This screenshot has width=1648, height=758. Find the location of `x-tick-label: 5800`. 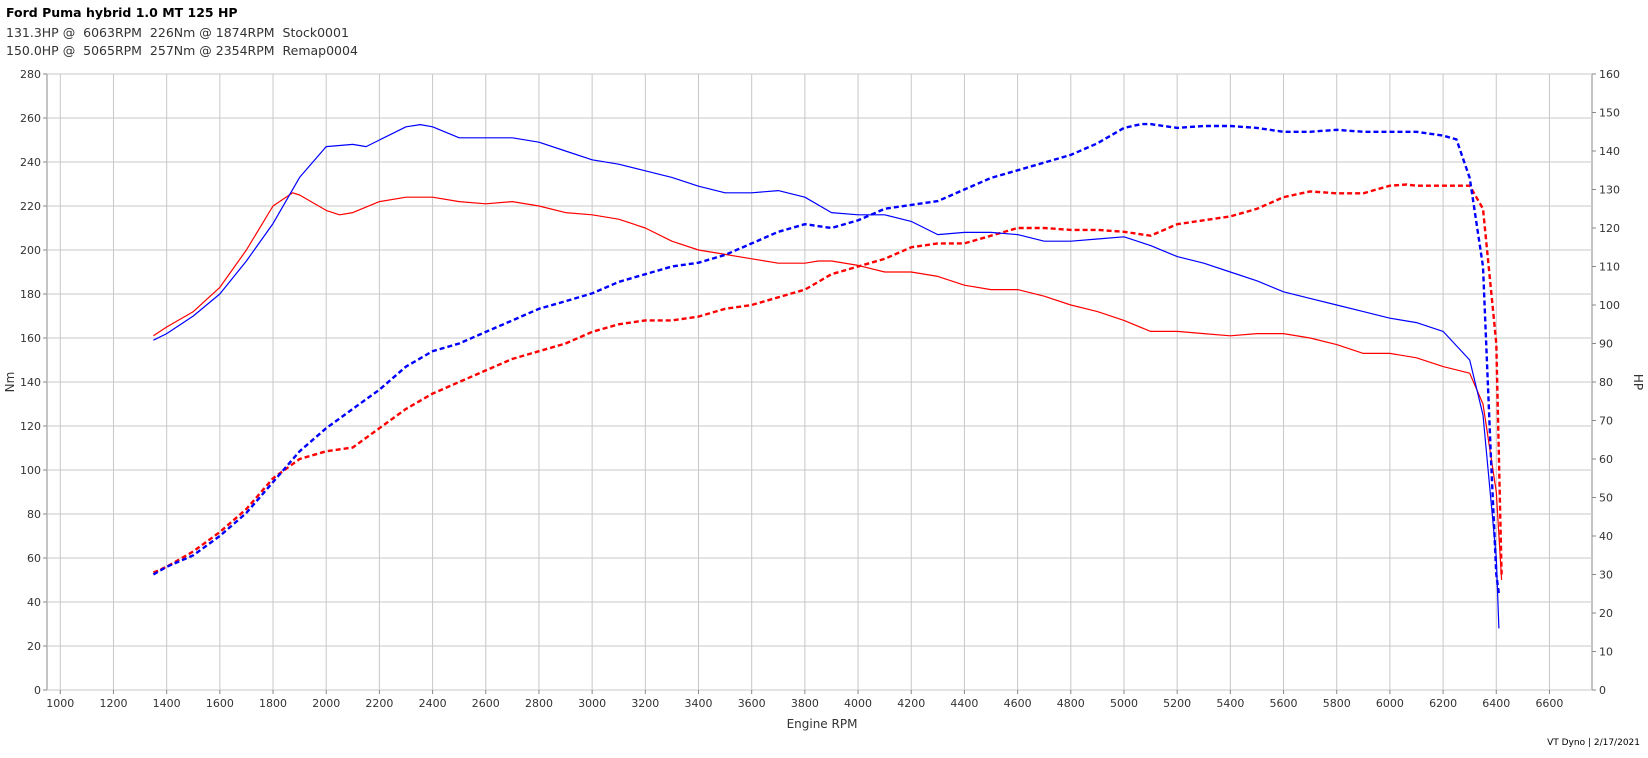

x-tick-label: 5800 is located at coordinates (1337, 703).